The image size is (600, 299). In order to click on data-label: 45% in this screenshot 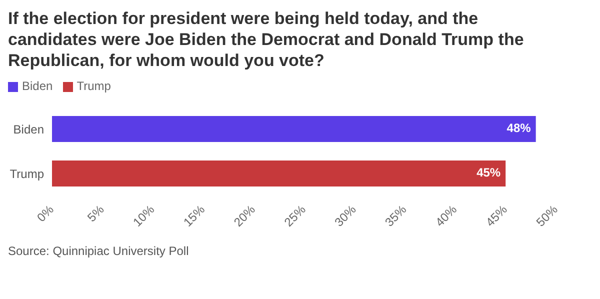, I will do `click(488, 173)`.